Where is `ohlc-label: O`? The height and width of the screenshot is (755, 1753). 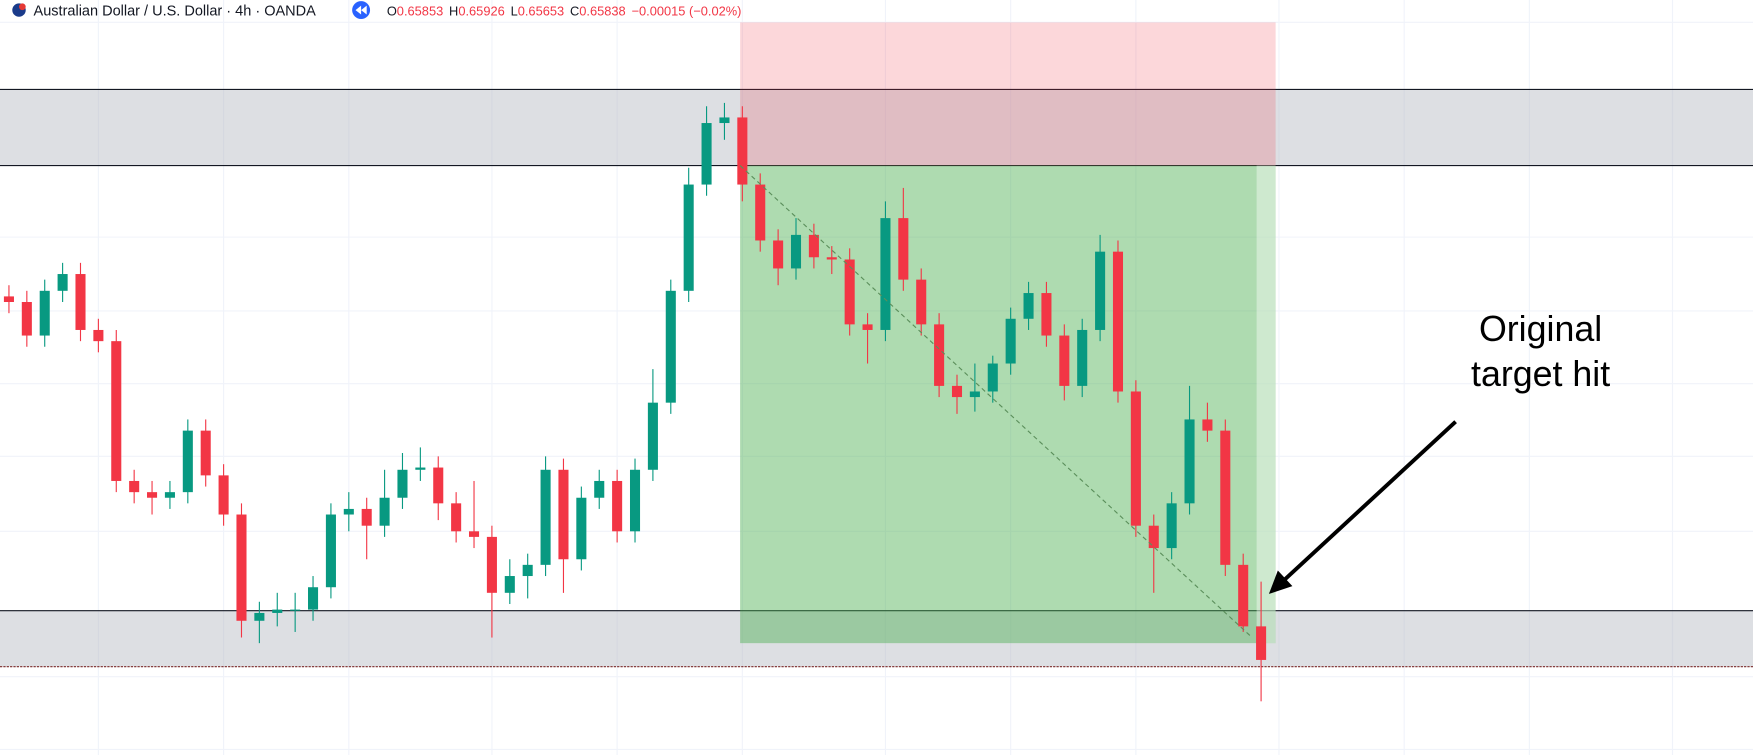 ohlc-label: O is located at coordinates (392, 11).